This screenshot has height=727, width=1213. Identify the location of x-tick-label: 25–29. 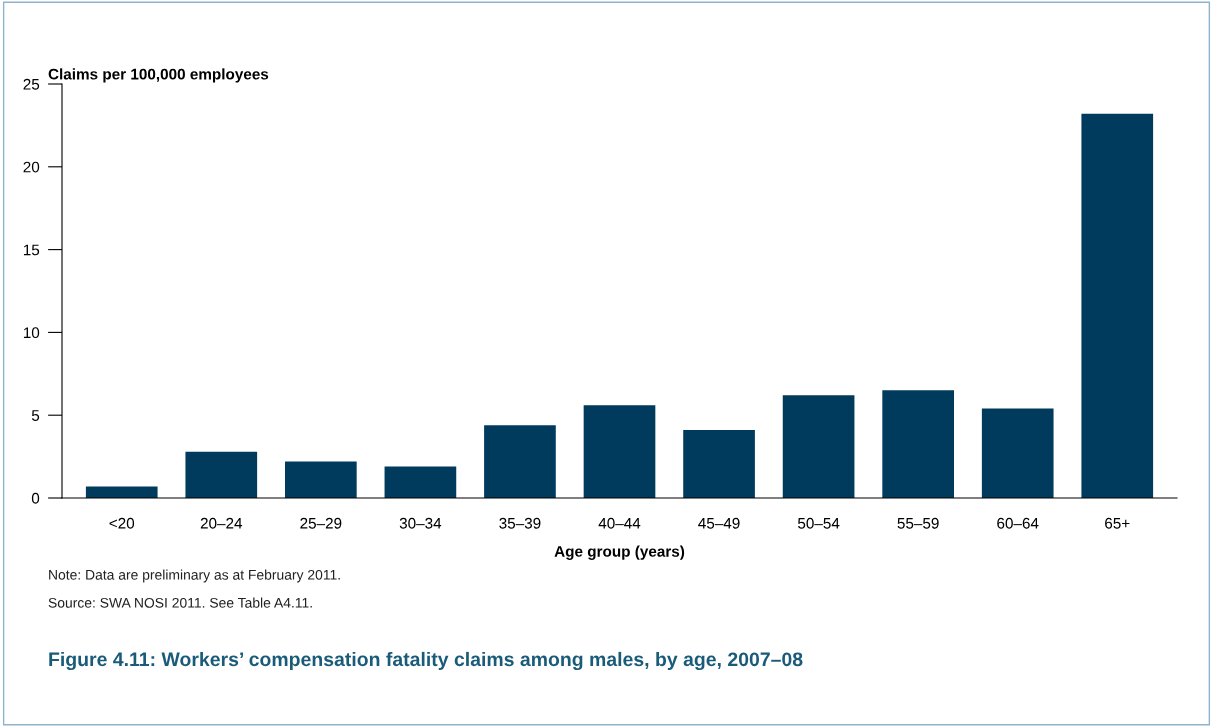
(321, 523).